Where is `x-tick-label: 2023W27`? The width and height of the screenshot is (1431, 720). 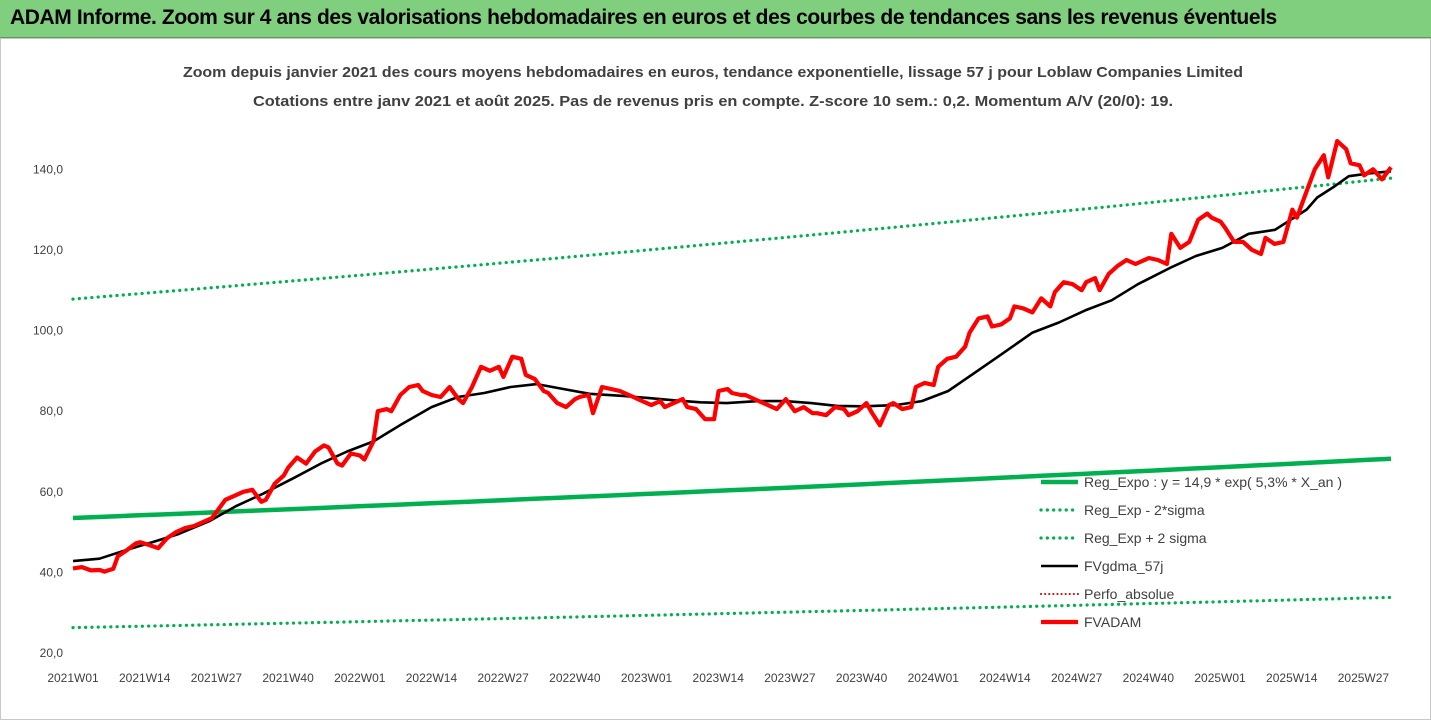 x-tick-label: 2023W27 is located at coordinates (790, 678).